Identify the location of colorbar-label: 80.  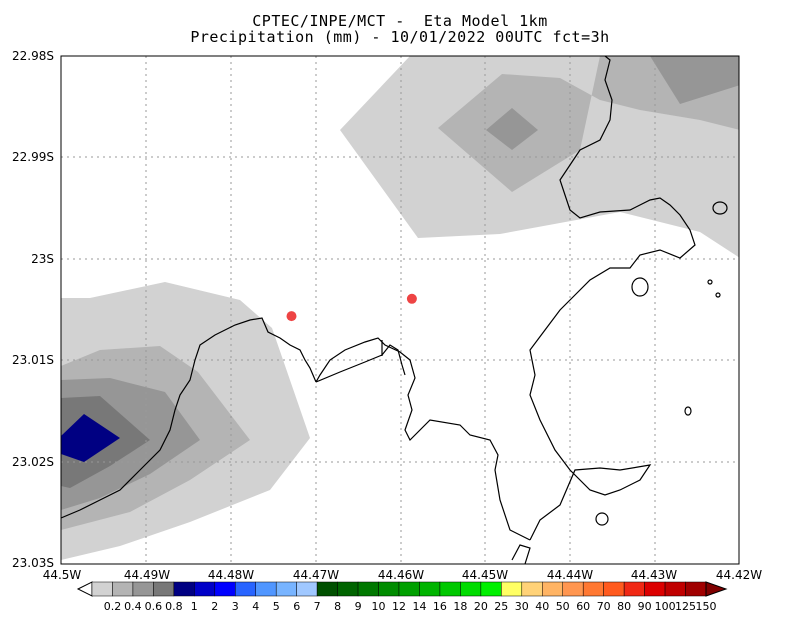
(624, 606).